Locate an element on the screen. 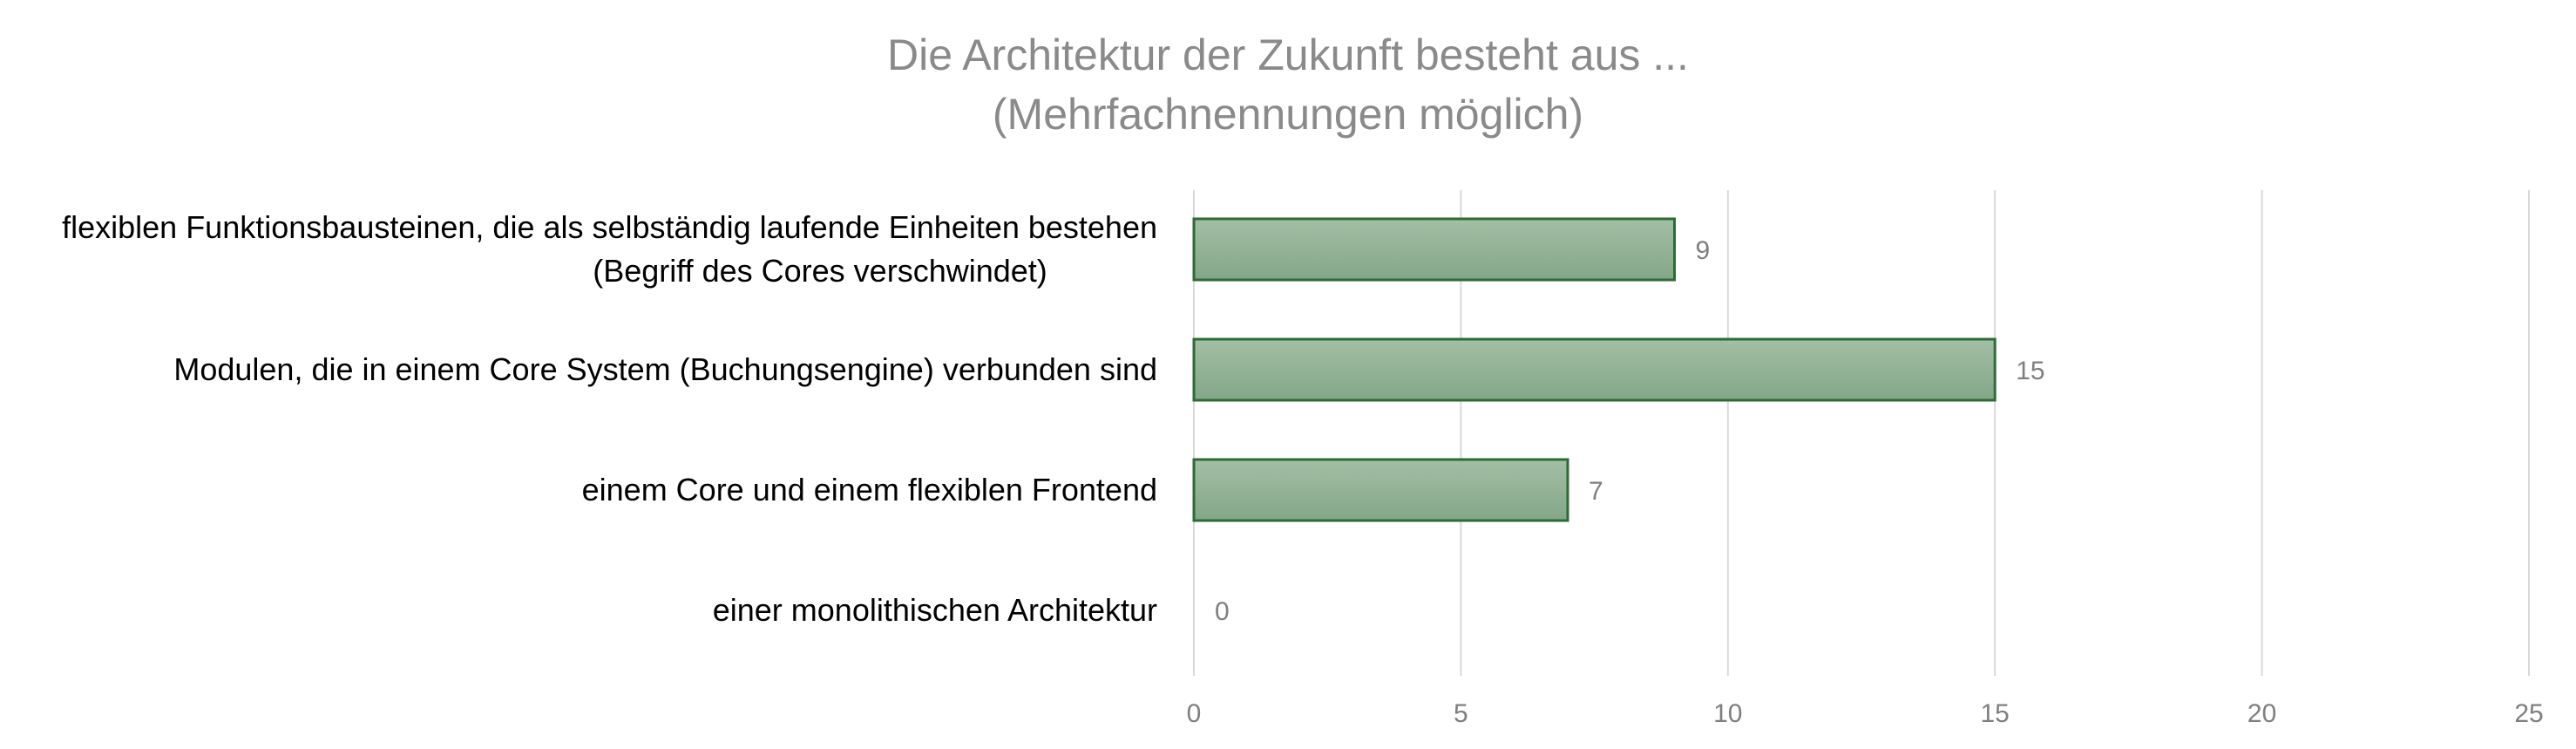 The image size is (2576, 749). x-tick-label: 5 is located at coordinates (1461, 713).